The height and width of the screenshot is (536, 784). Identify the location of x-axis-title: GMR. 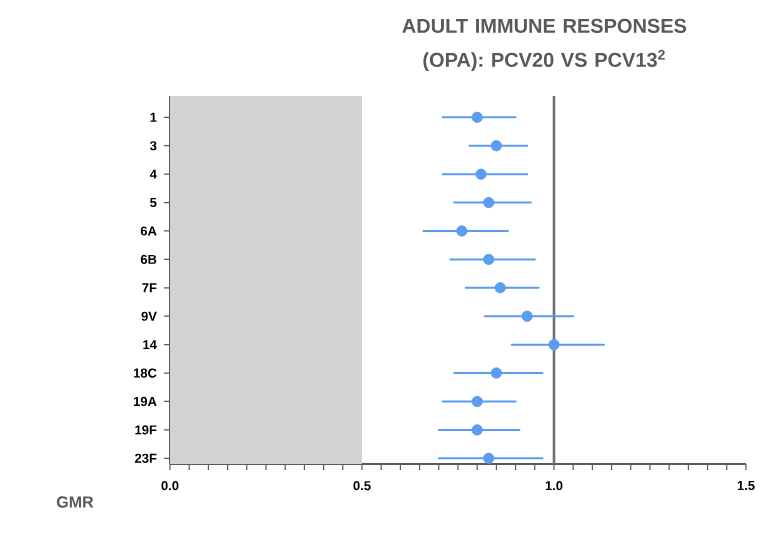
(75, 502).